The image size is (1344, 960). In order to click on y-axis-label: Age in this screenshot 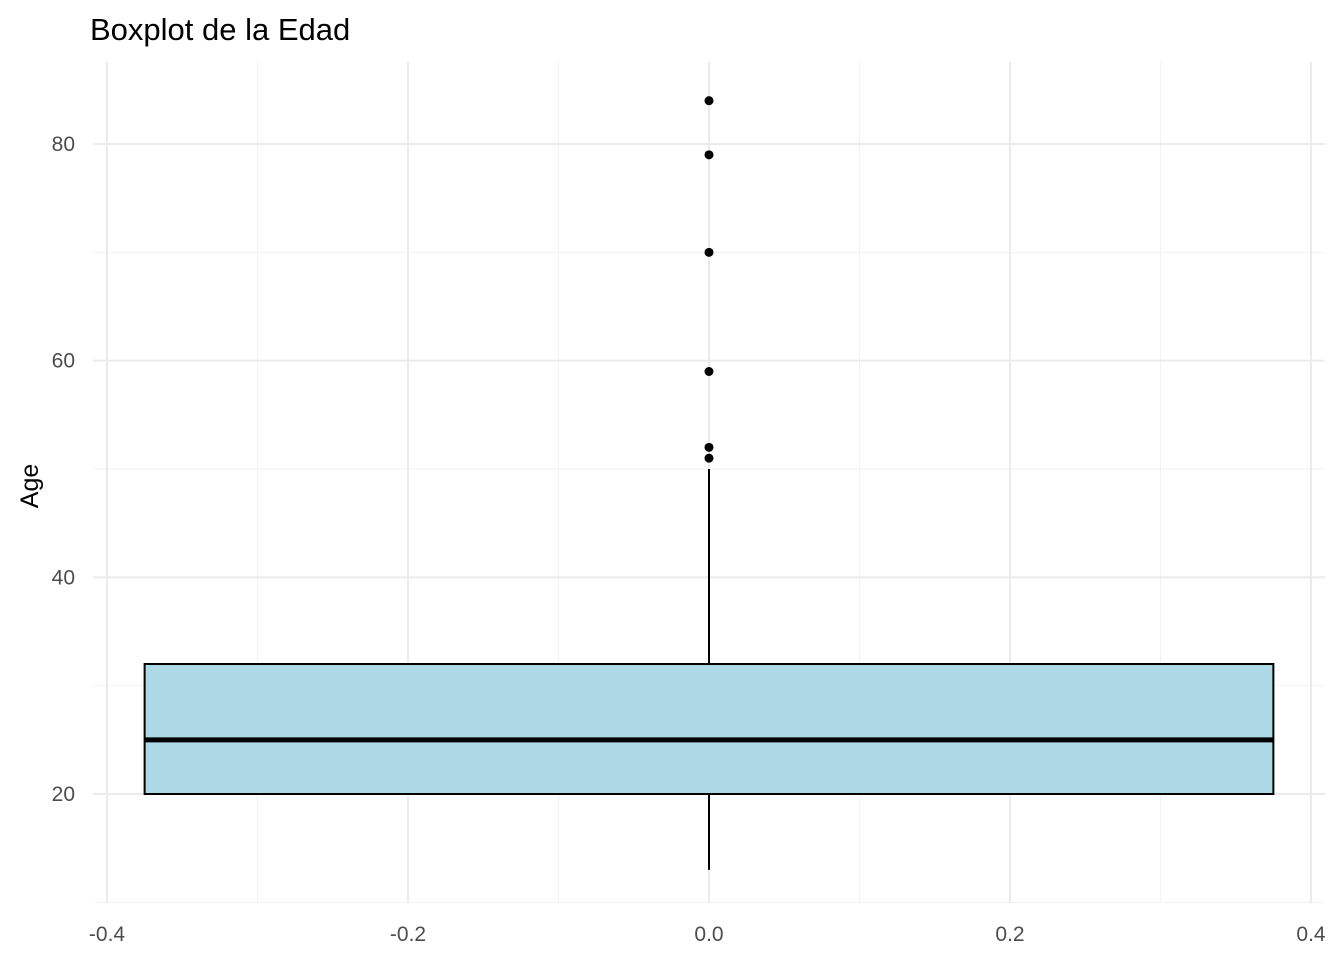, I will do `click(30, 486)`.